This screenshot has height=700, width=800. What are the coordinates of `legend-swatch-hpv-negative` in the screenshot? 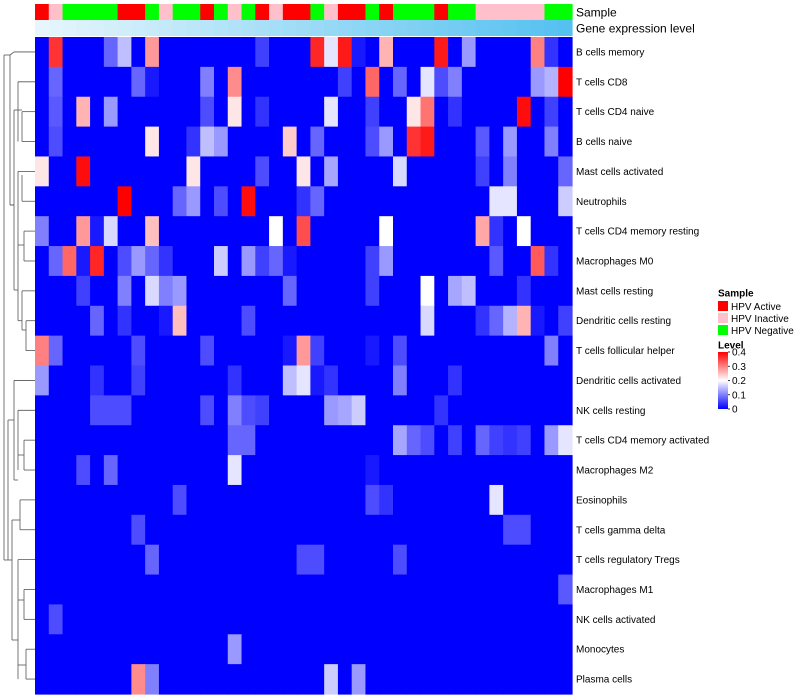 It's located at (723, 330).